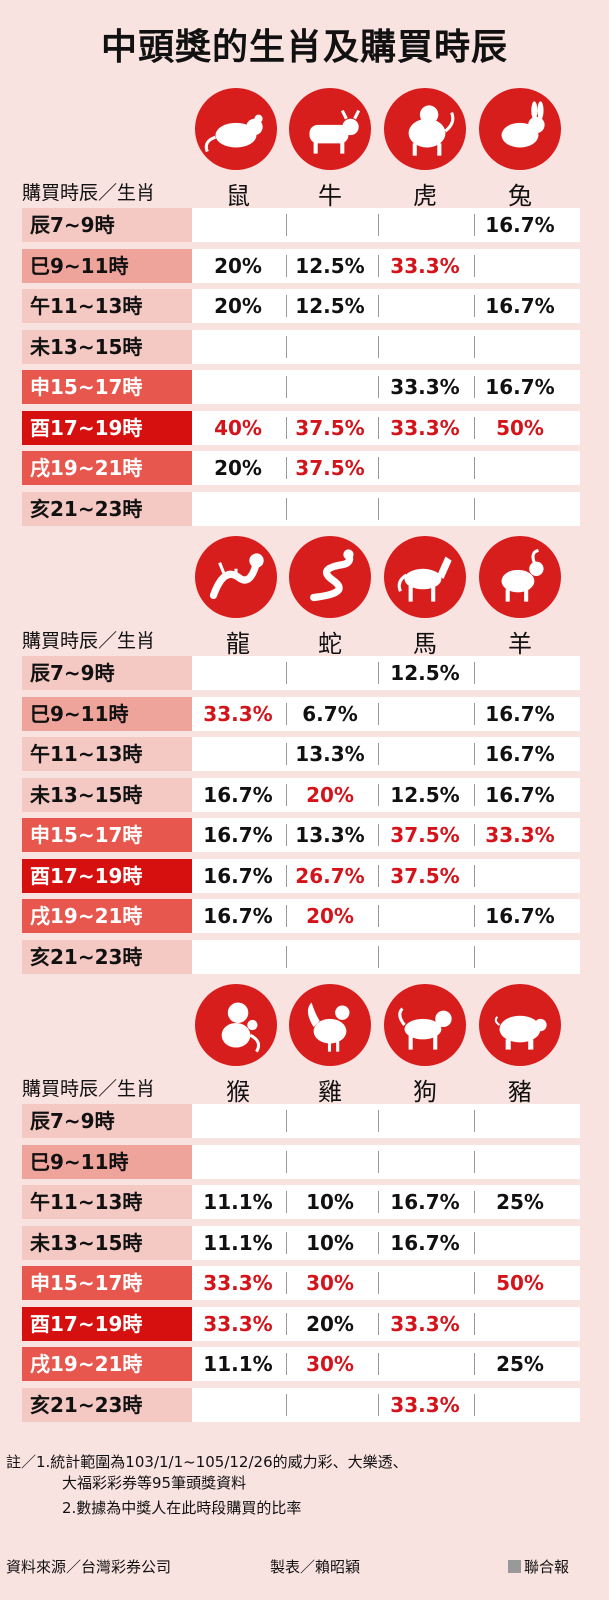 The height and width of the screenshot is (1600, 609). I want to click on time-slot-label: 辰7~9時, so click(107, 673).